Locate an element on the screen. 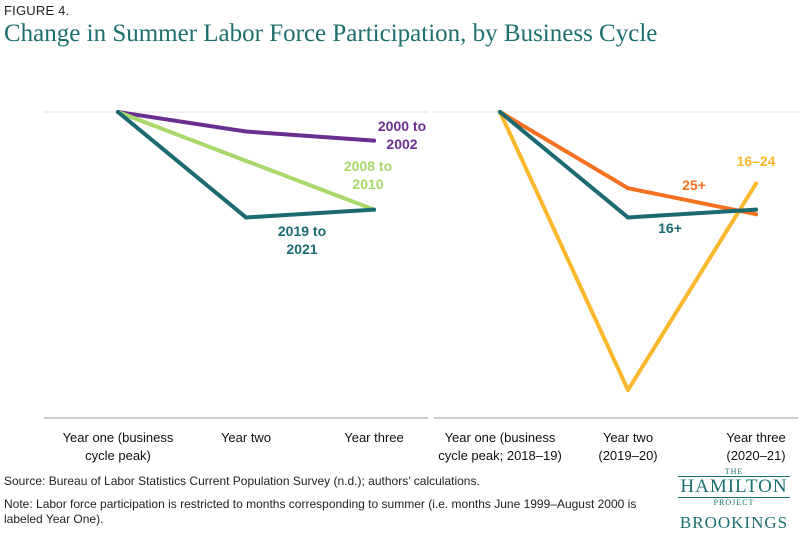 This screenshot has width=800, height=540. x-tick-label-line: (2020–21) is located at coordinates (755, 455).